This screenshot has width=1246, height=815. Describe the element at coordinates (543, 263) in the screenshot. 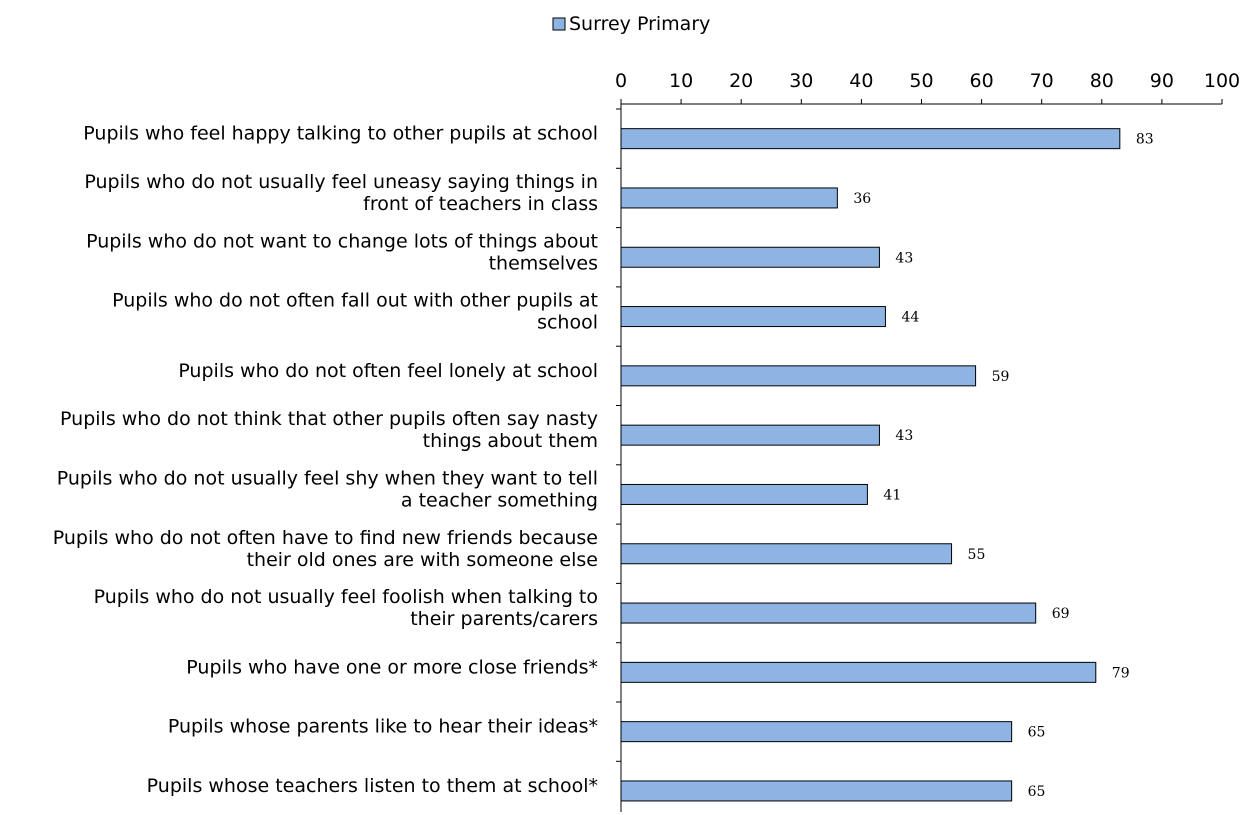

I see `category-label: themselves` at that location.